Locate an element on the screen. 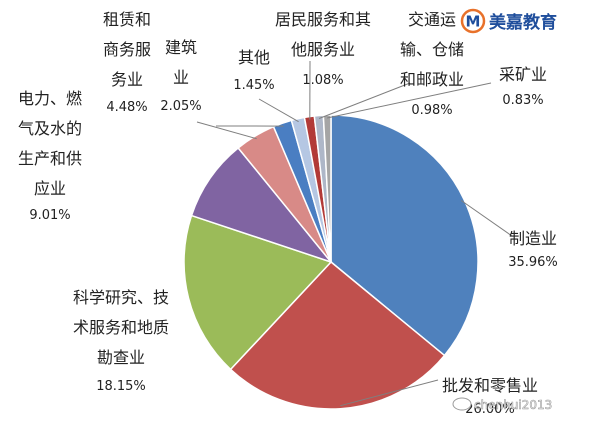 This screenshot has width=591, height=439. slice-label: 建筑业 2.05% is located at coordinates (180, 76).